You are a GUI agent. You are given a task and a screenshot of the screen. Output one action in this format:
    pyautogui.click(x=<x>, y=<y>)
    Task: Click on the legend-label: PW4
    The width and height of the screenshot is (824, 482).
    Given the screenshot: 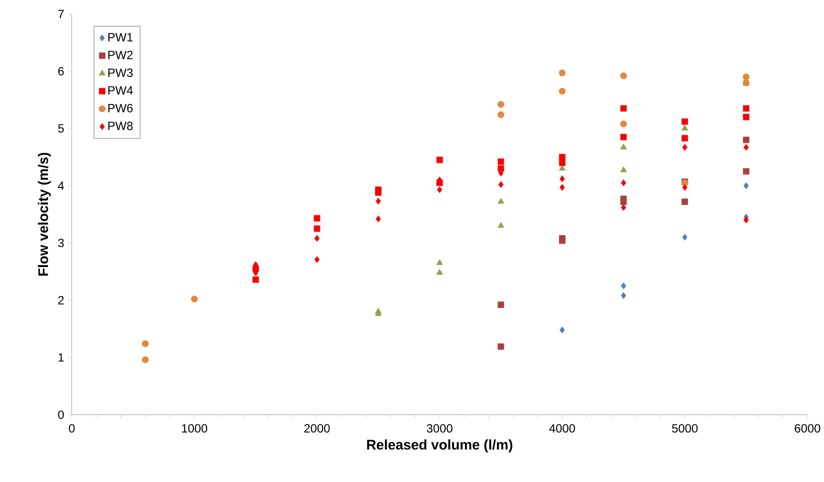 What is the action you would take?
    pyautogui.click(x=120, y=90)
    